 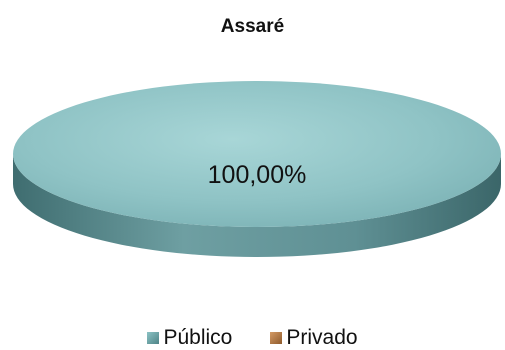 I want to click on legend: Público Privado, so click(x=252, y=338).